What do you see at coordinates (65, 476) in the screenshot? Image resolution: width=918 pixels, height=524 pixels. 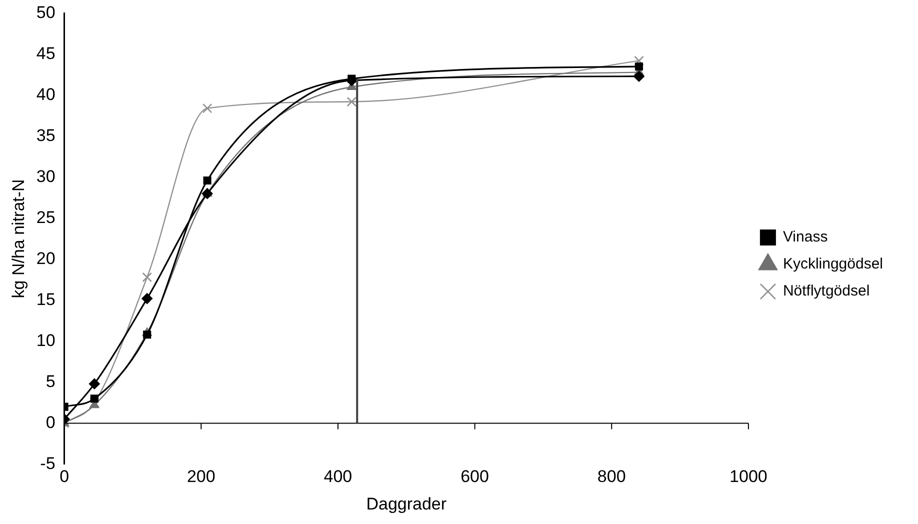 I see `x-tick-label: 0` at bounding box center [65, 476].